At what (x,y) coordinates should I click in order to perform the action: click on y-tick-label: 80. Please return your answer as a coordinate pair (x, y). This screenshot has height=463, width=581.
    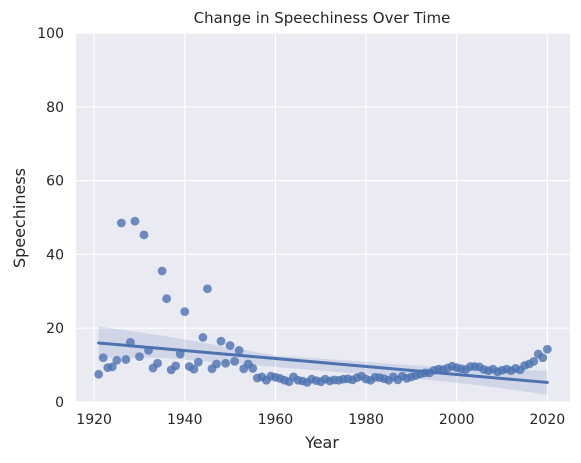
    Looking at the image, I should click on (55, 108).